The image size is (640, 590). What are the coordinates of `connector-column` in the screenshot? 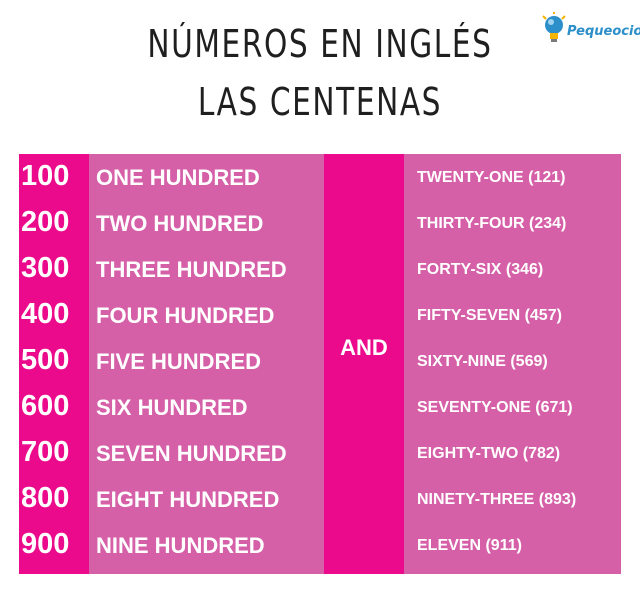 It's located at (364, 364).